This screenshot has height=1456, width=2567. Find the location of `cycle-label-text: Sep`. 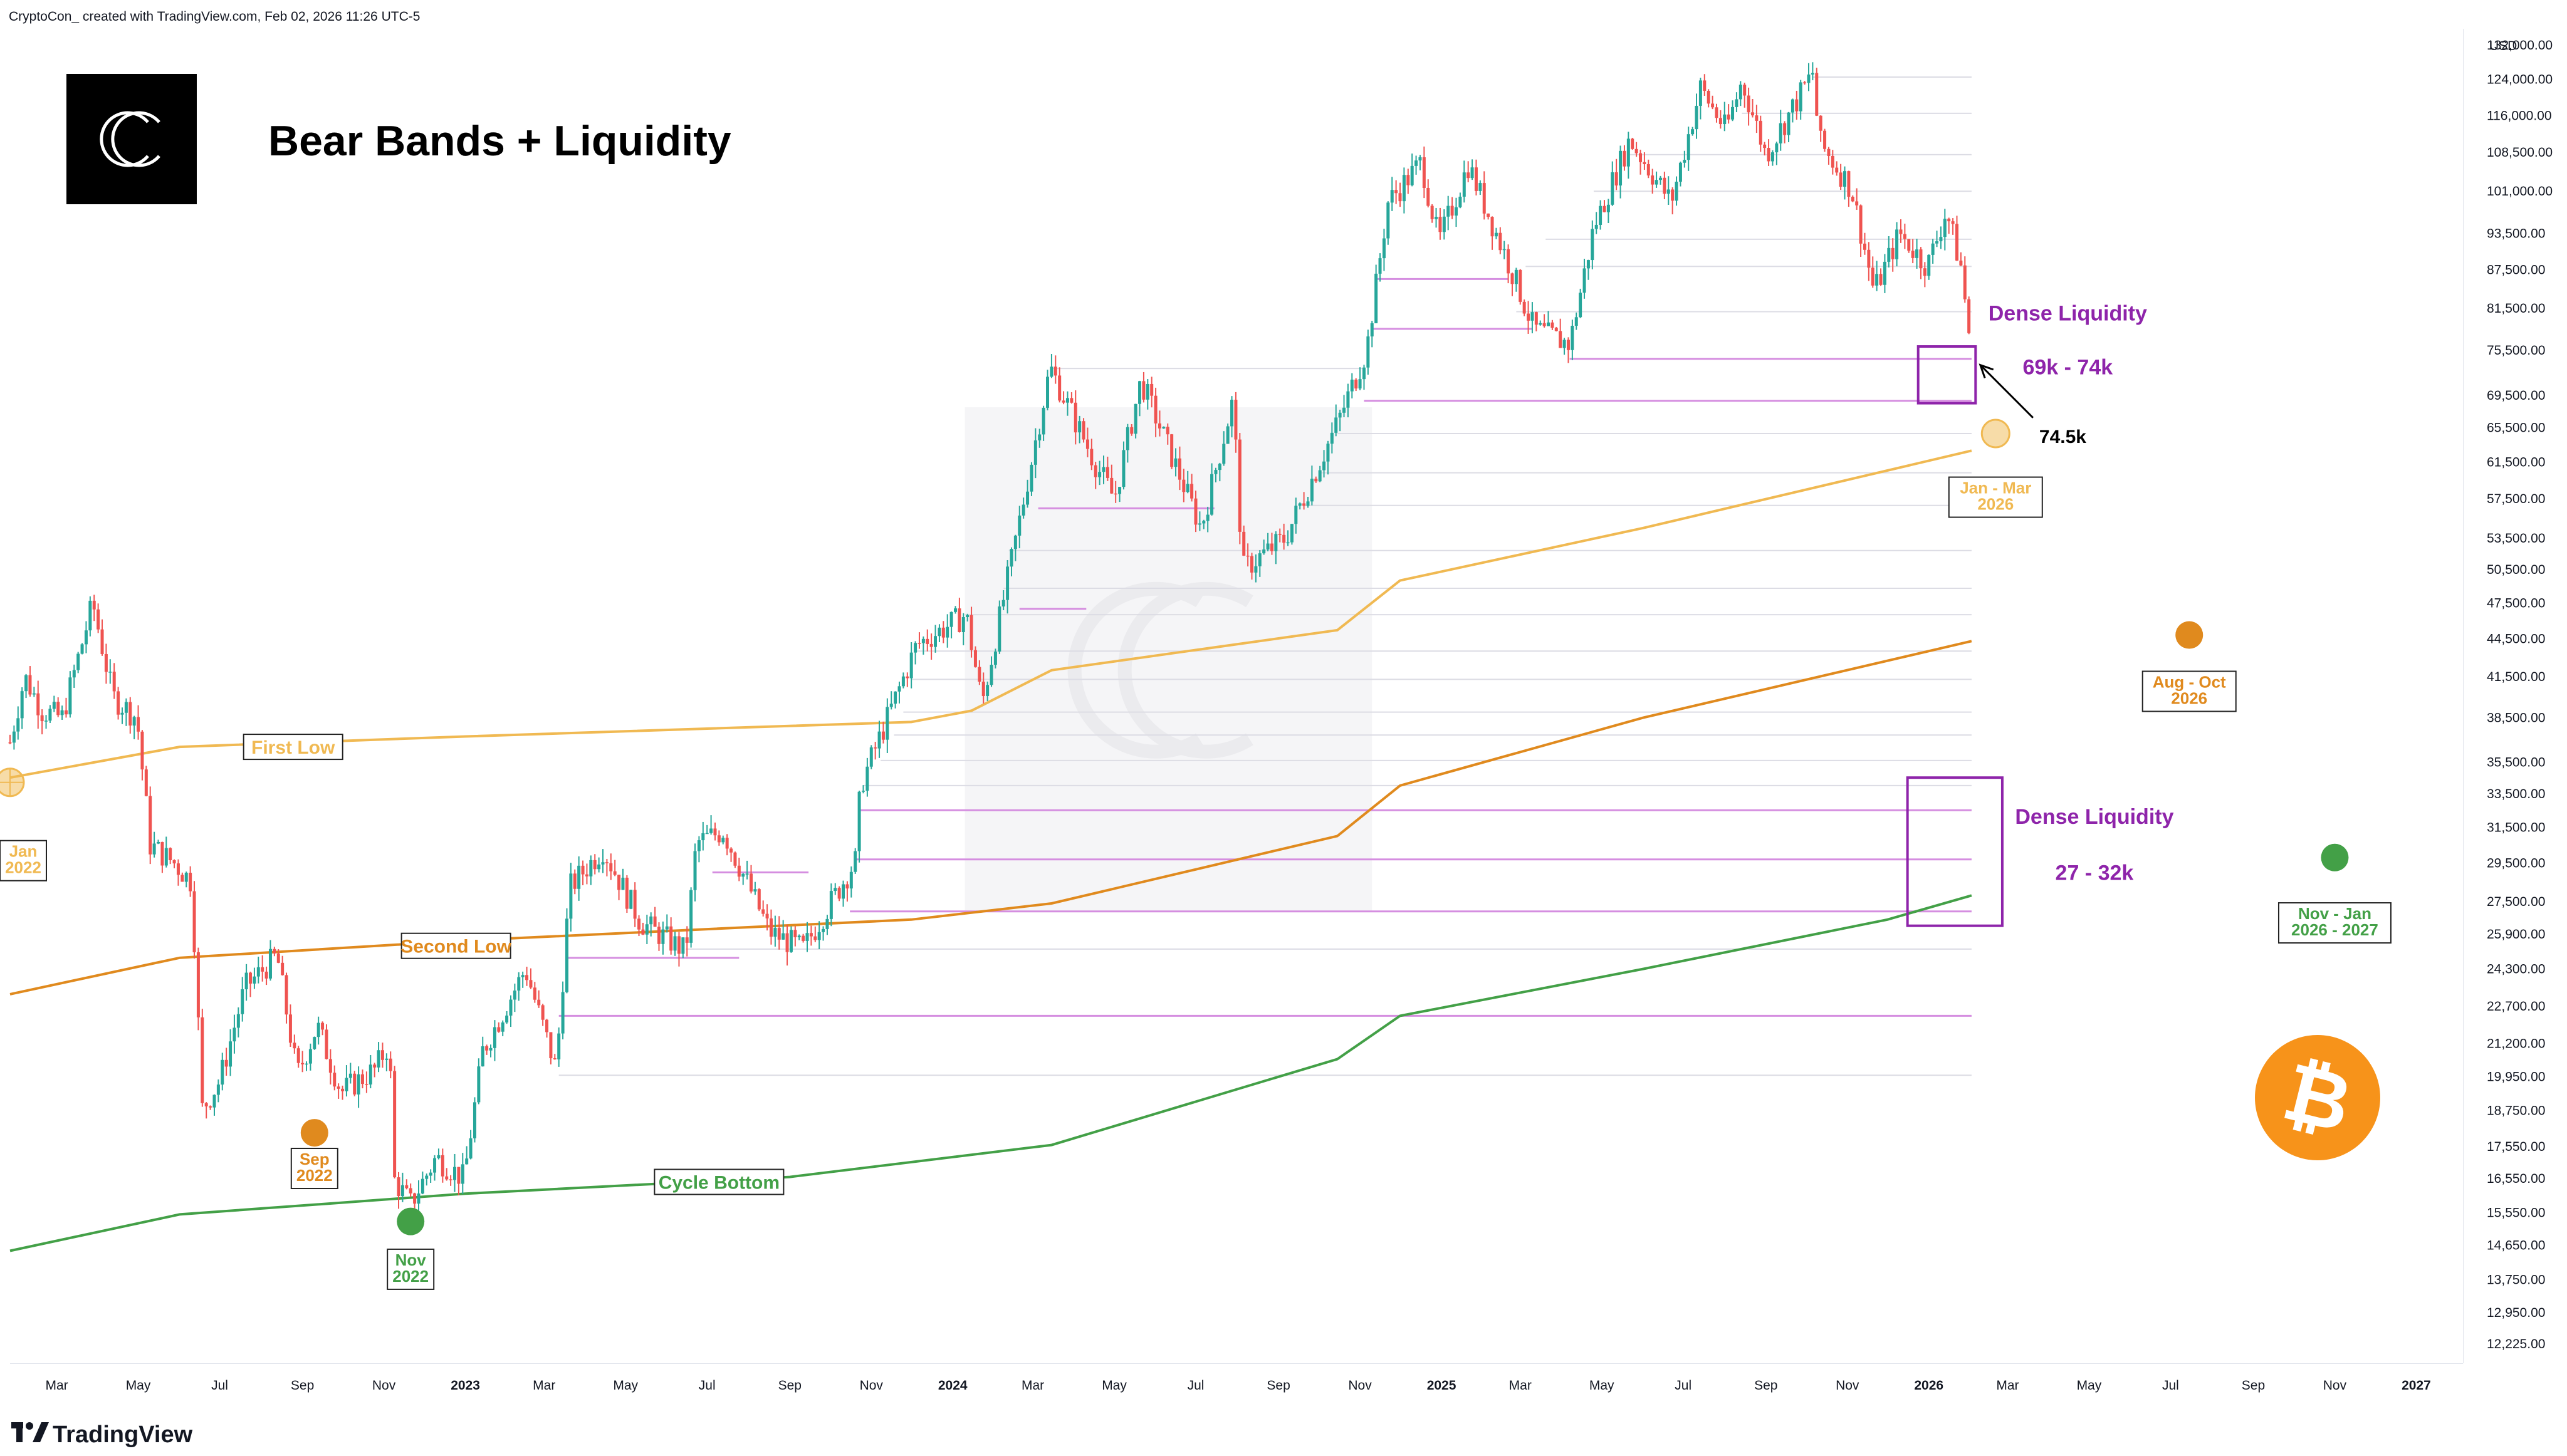

cycle-label-text: Sep is located at coordinates (315, 1159).